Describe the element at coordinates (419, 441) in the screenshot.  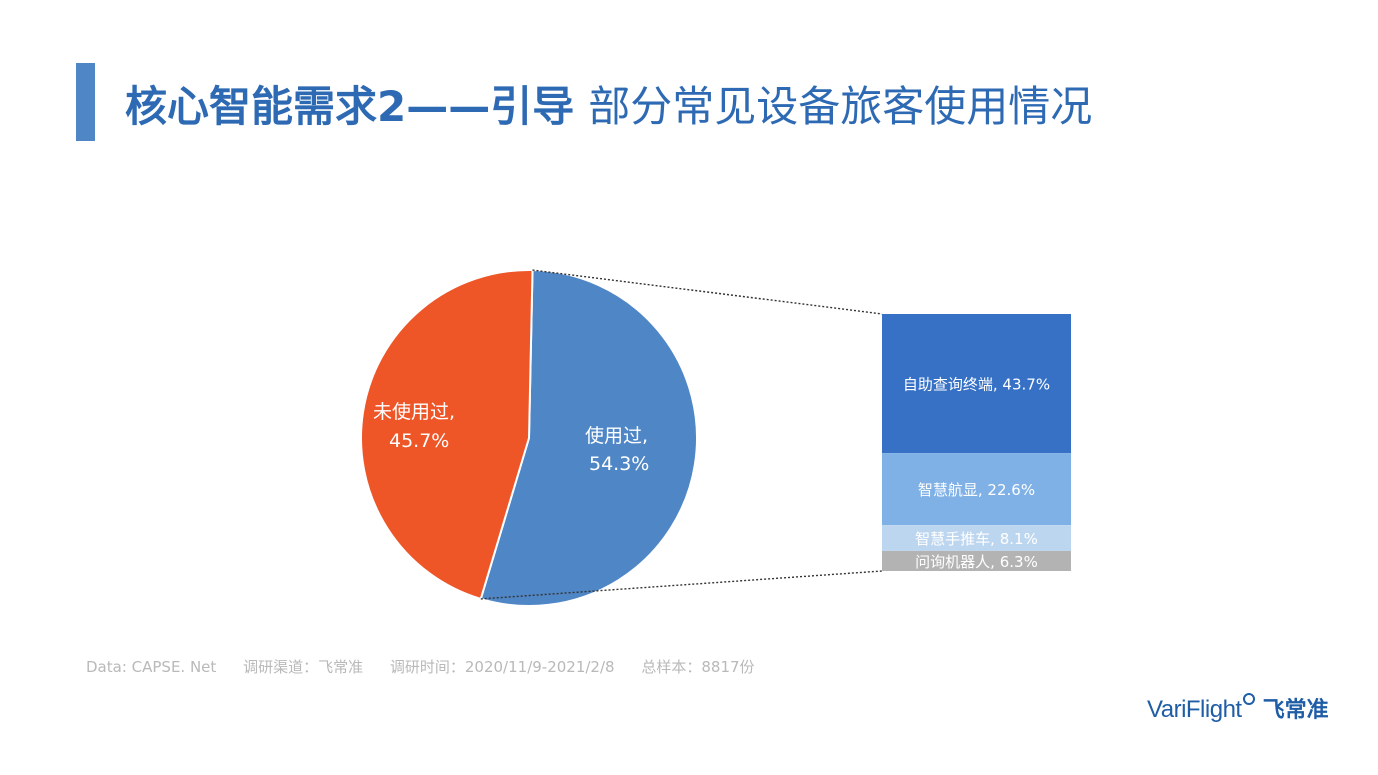
I see `pie-value-unused: 45.7%` at that location.